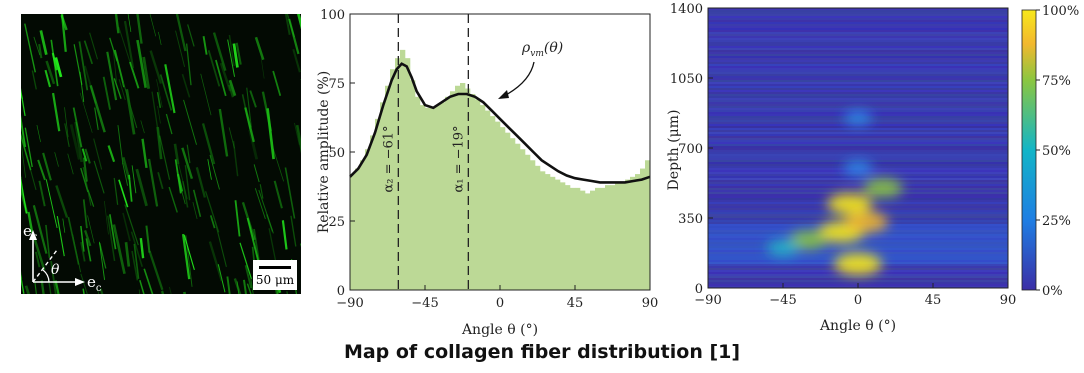 This screenshot has height=373, width=1084. I want to click on scale-bar-label: 50 μm, so click(275, 280).